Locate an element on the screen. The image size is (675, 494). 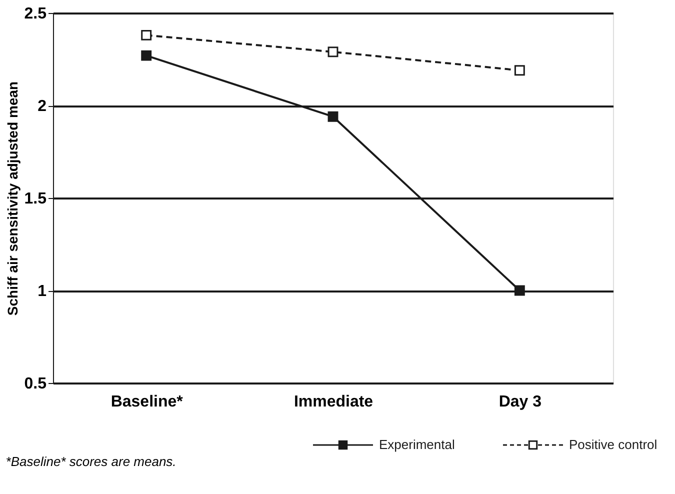
x-tick-label: Baseline* is located at coordinates (147, 402).